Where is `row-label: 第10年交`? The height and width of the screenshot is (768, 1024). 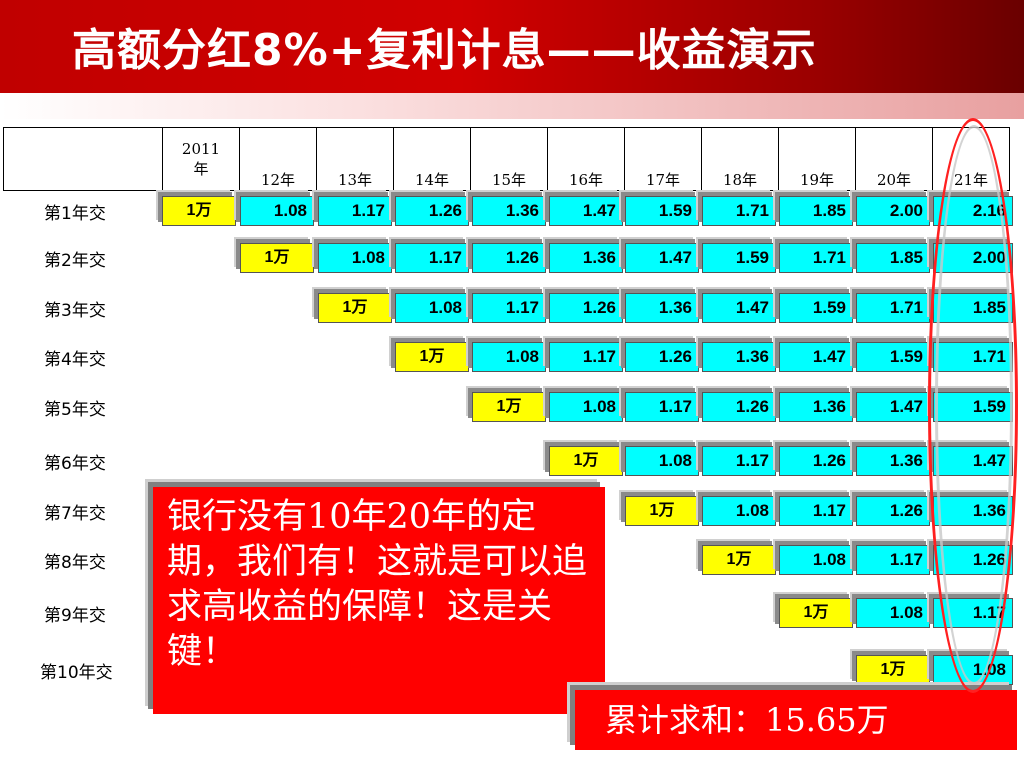 row-label: 第10年交 is located at coordinates (76, 673).